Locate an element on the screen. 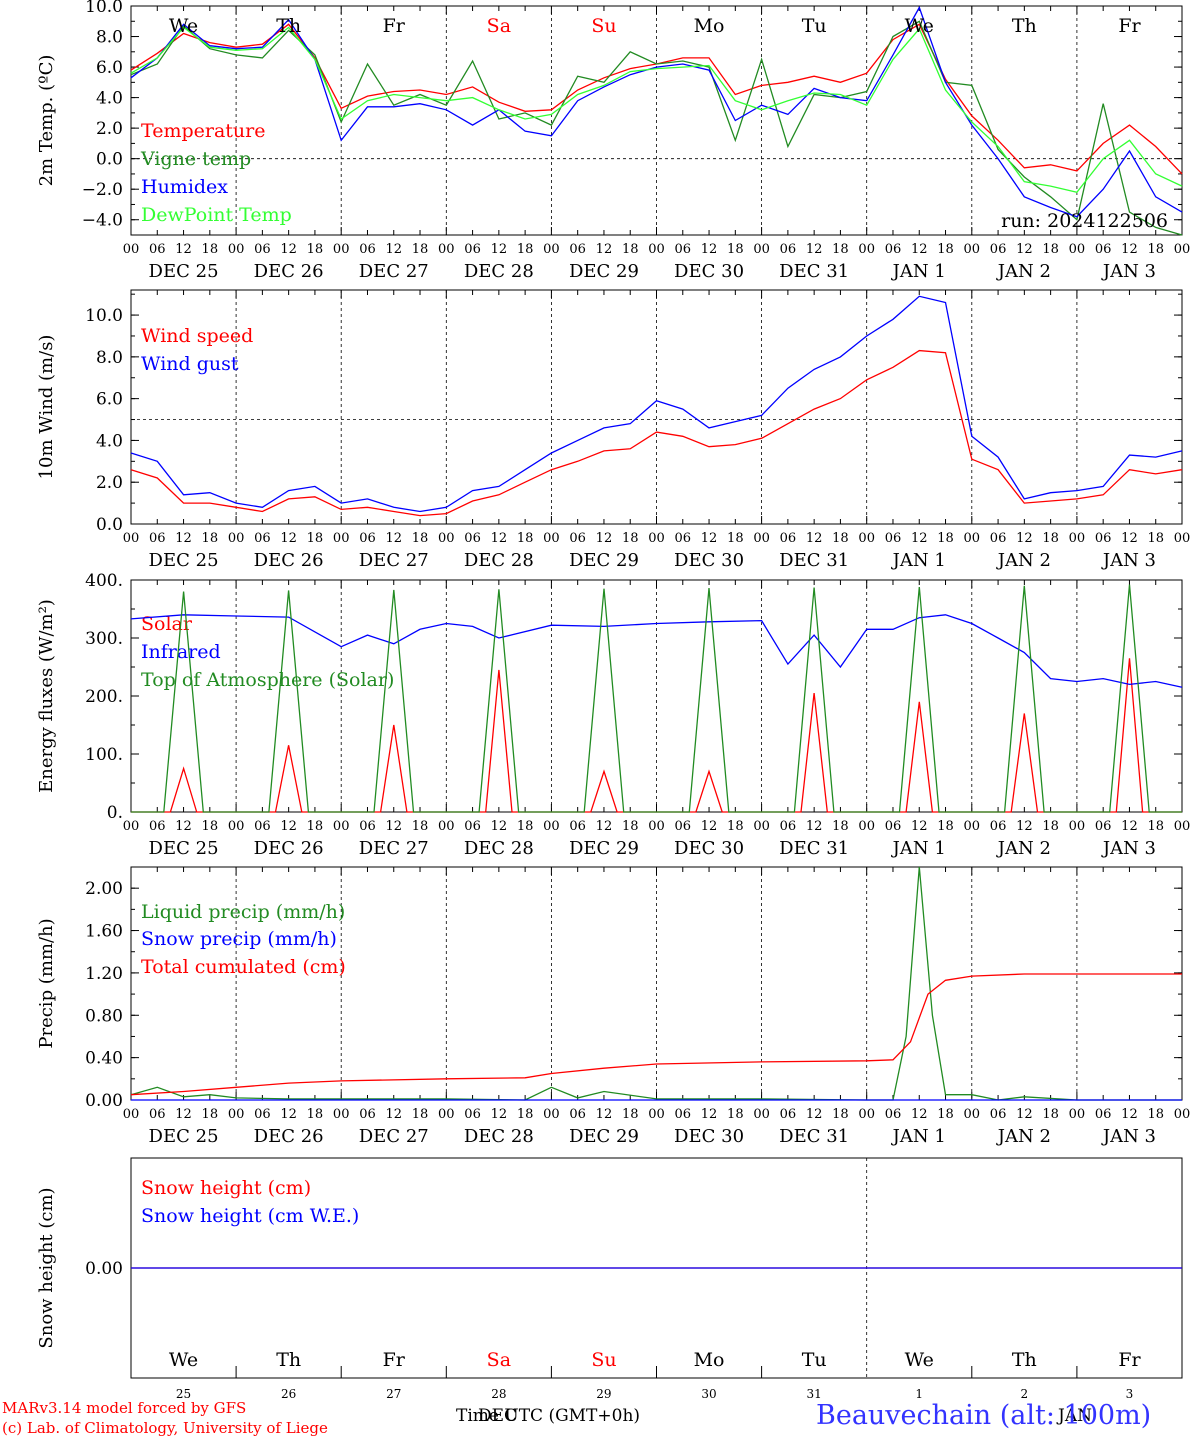  series-line-top-of-atmosphere-solar- is located at coordinates (656, 698).